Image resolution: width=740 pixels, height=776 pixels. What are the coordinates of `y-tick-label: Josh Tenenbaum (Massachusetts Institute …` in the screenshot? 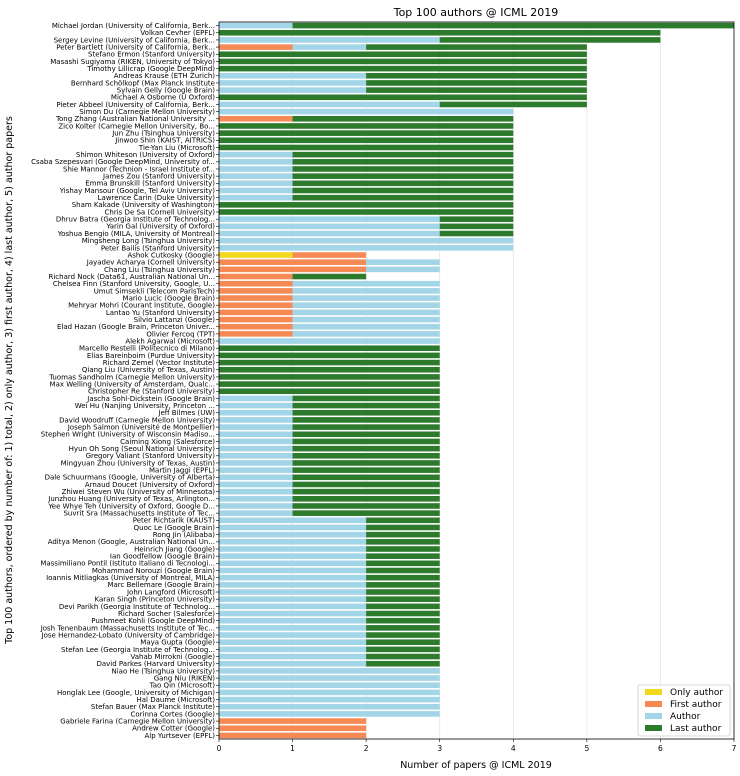 It's located at (127, 628).